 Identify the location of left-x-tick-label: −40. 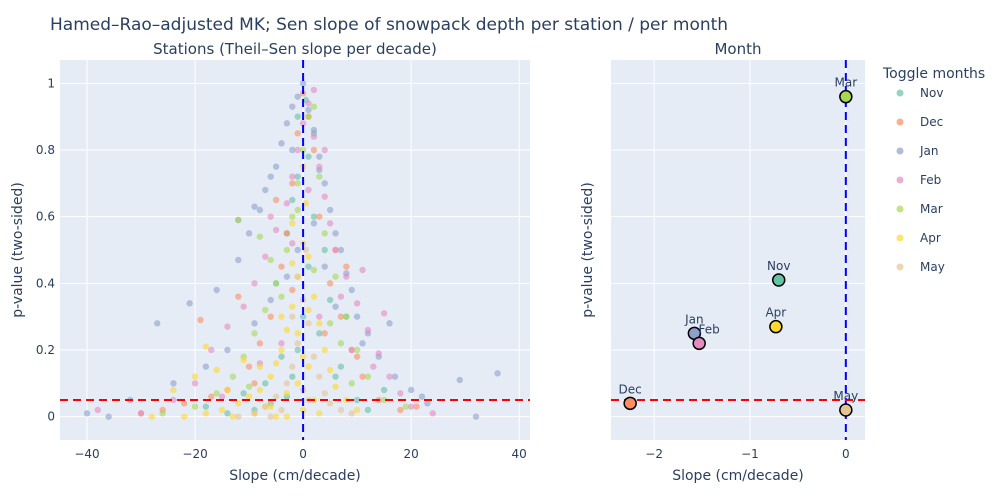
(86, 454).